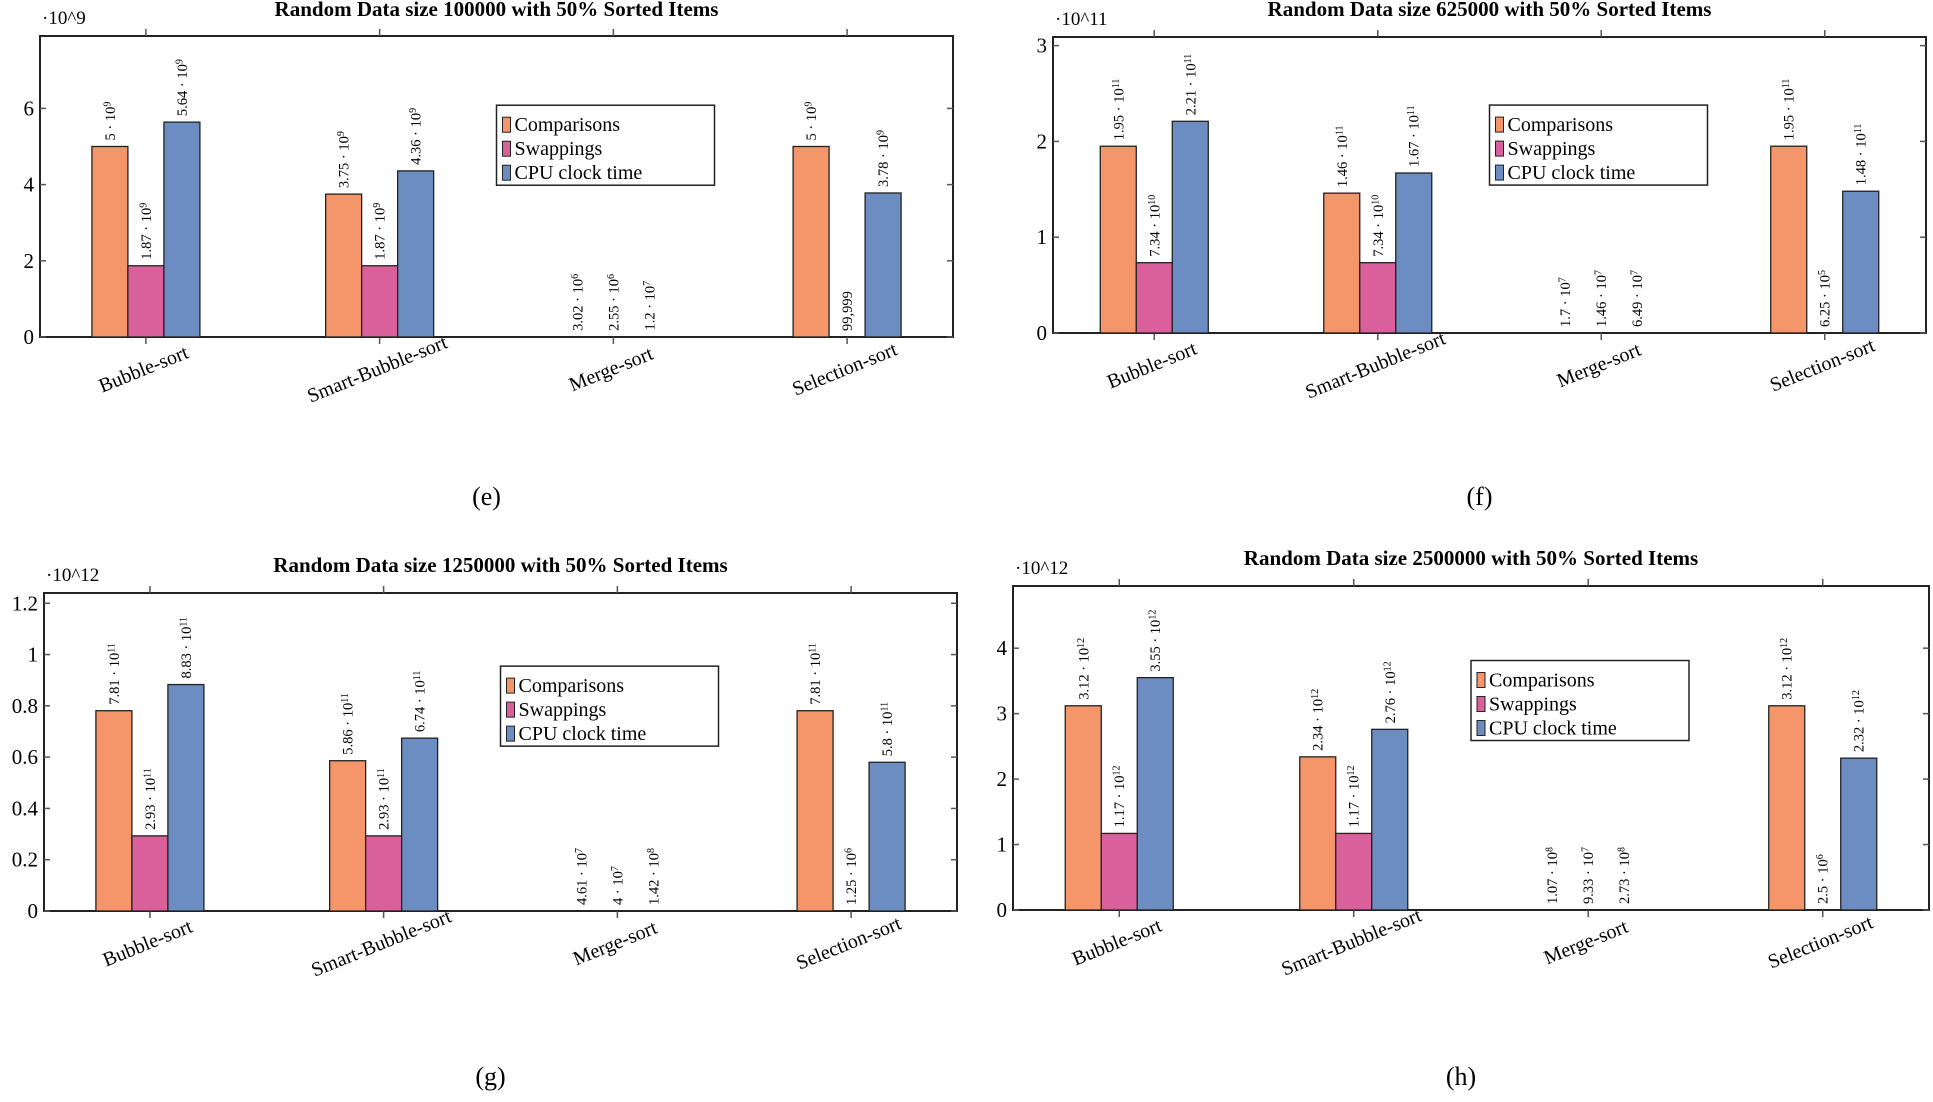  Describe the element at coordinates (1414, 136) in the screenshot. I see `bar-value-label: 1.67 · 1011` at that location.